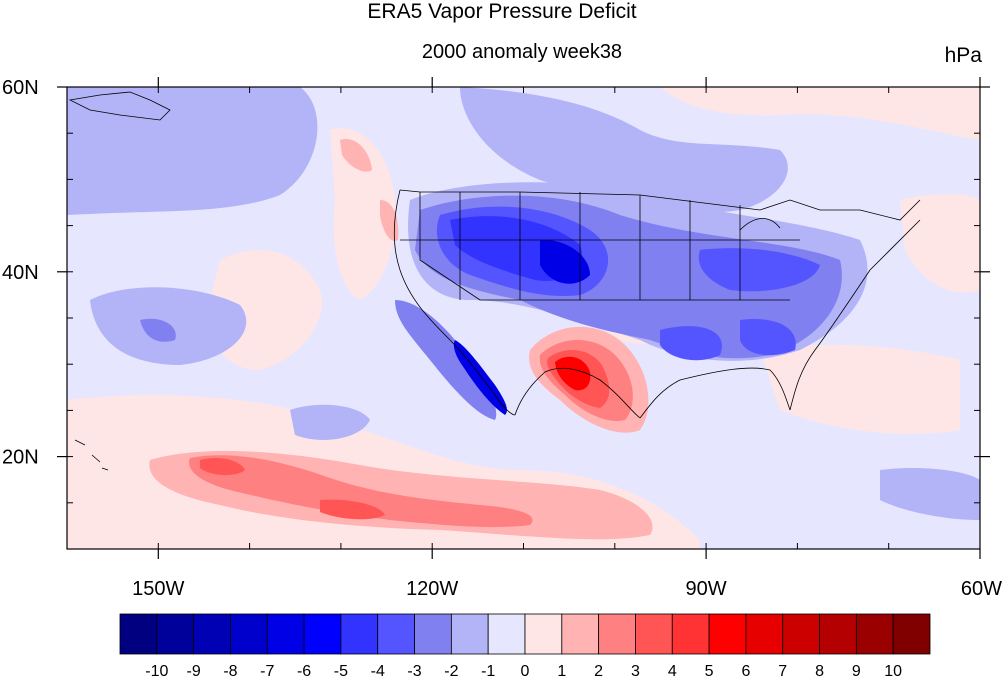 Image resolution: width=1004 pixels, height=681 pixels. Describe the element at coordinates (709, 671) in the screenshot. I see `colorbar-label: 5` at that location.